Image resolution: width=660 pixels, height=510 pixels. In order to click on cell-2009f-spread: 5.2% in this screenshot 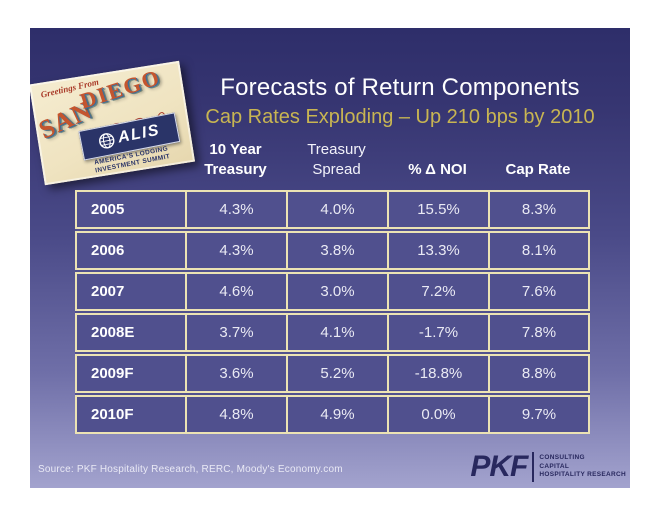, I will do `click(337, 373)`.